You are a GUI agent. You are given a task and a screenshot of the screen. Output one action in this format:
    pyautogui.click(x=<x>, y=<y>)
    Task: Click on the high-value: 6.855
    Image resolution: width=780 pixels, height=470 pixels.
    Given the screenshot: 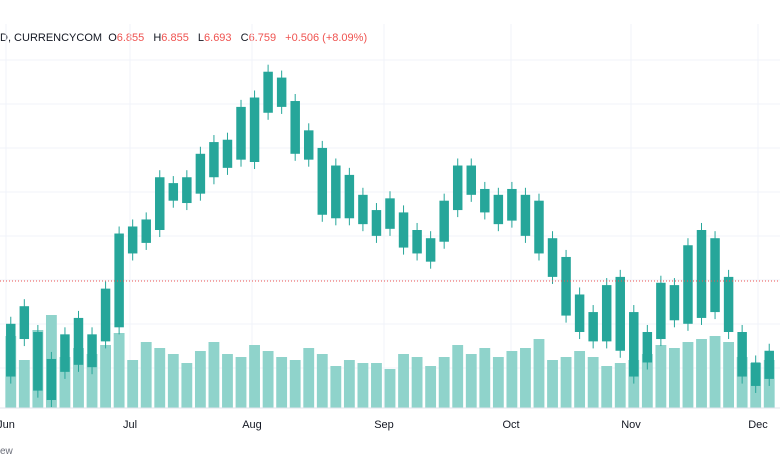 What is the action you would take?
    pyautogui.click(x=175, y=38)
    